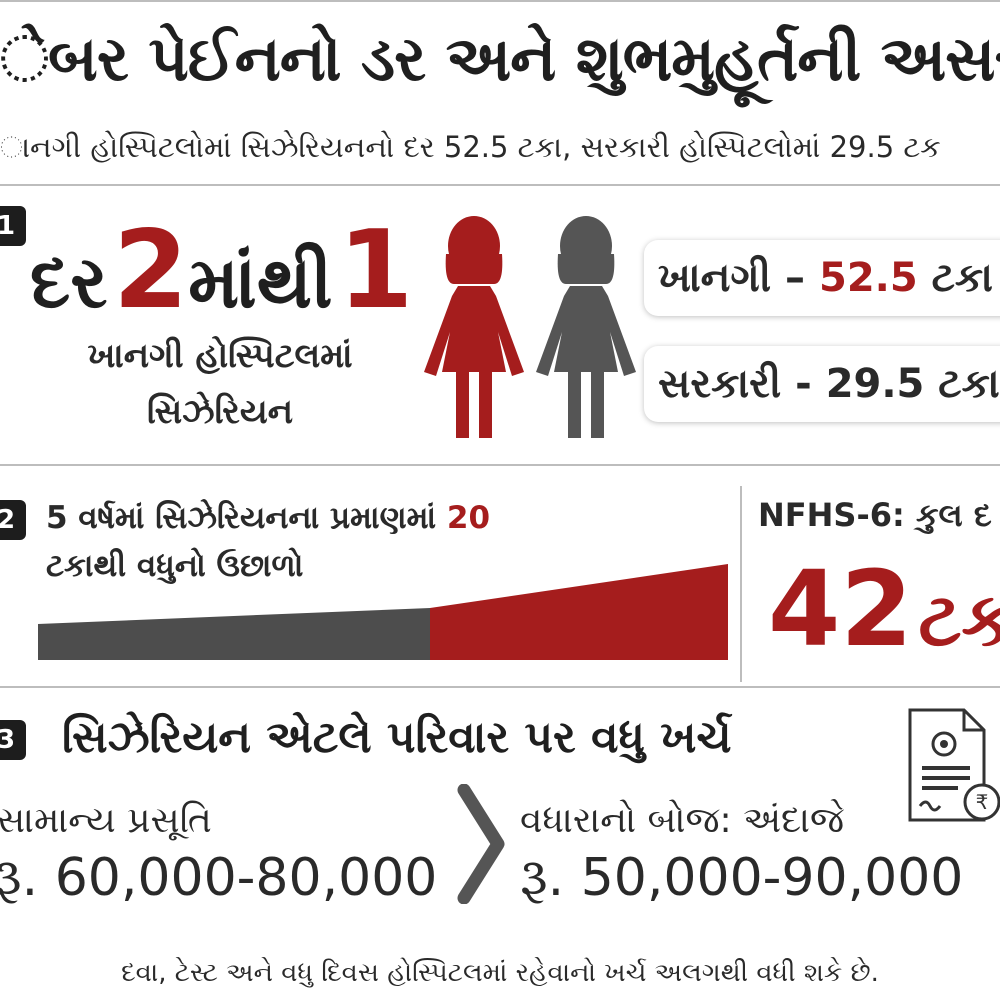 The image size is (1000, 1000). I want to click on private-rate-unit: ટકા, so click(962, 278).